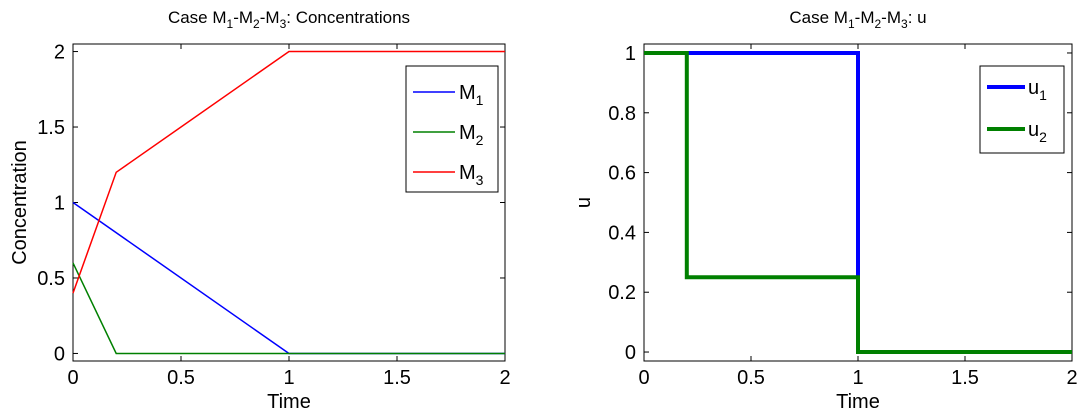 This screenshot has width=1080, height=415. Describe the element at coordinates (1037, 132) in the screenshot. I see `legend-entry: u2` at that location.